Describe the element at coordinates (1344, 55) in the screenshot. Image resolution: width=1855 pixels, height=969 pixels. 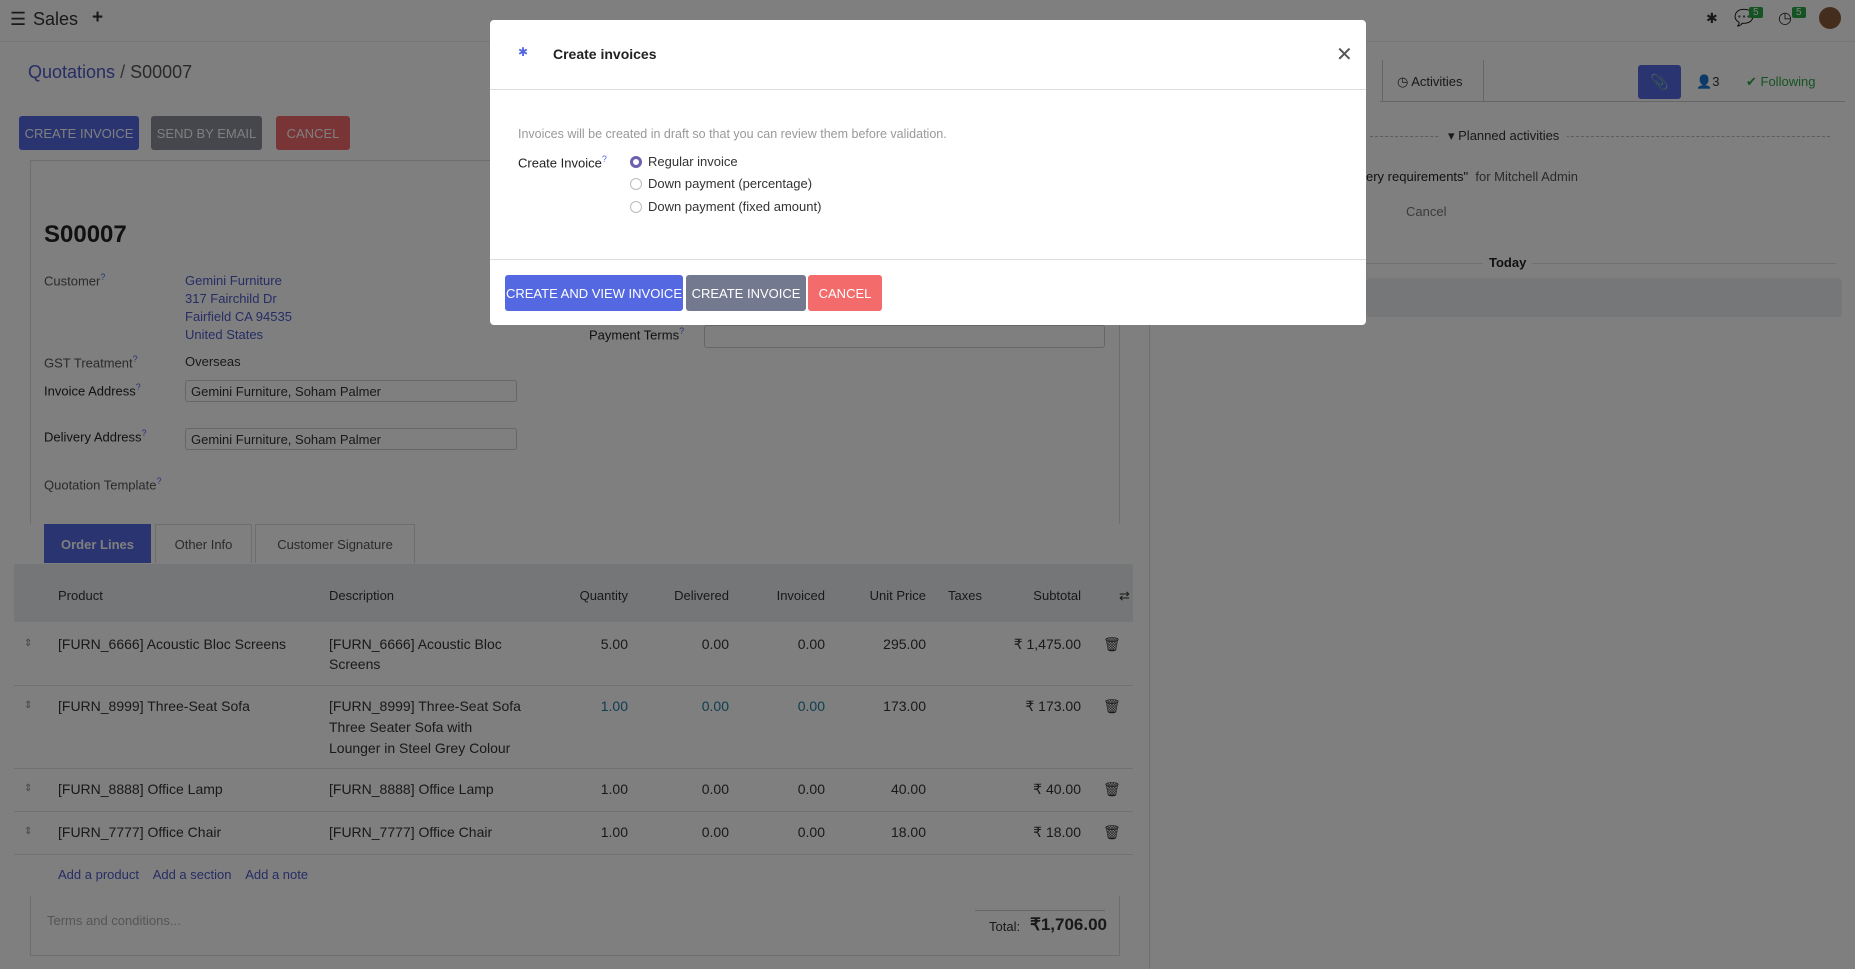
I see `close-icon: ✕` at that location.